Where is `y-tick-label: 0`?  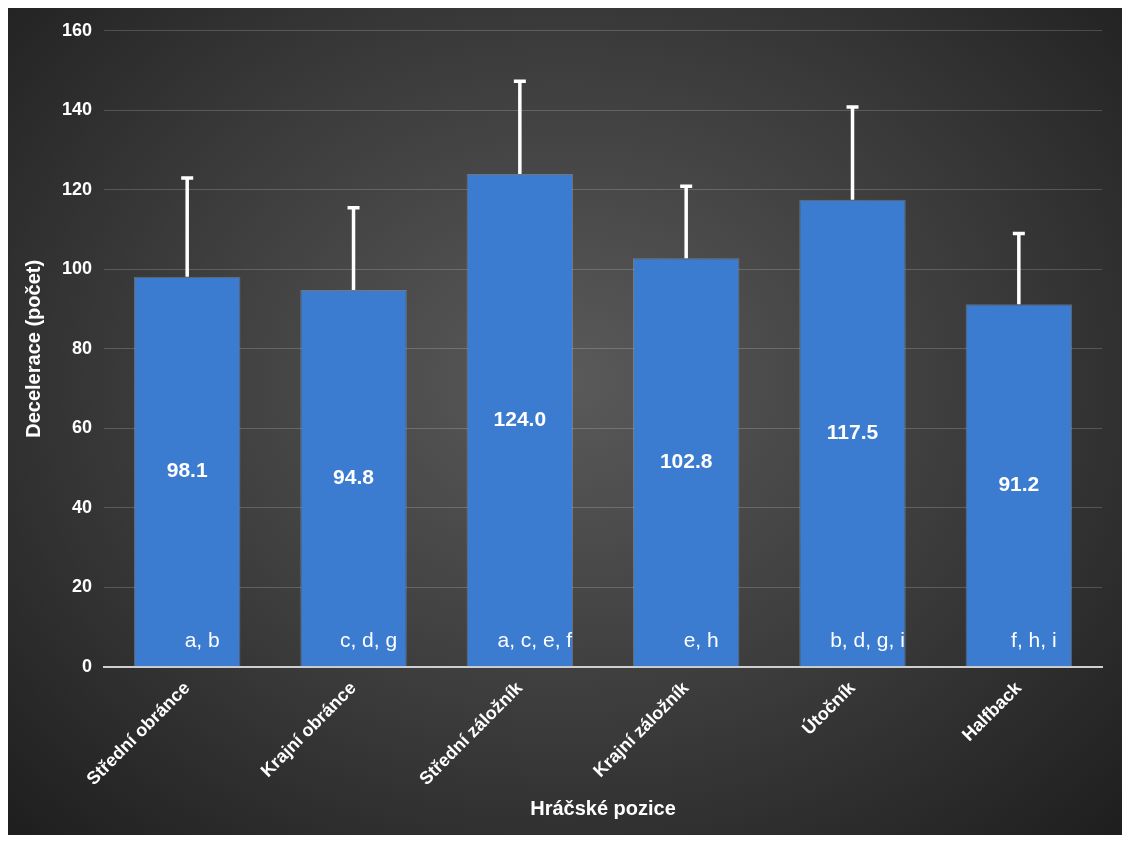
y-tick-label: 0 is located at coordinates (87, 665).